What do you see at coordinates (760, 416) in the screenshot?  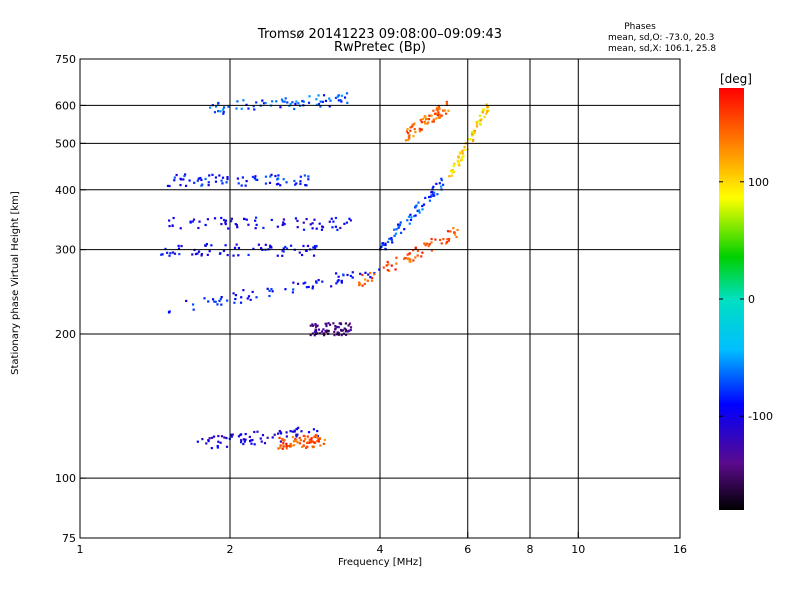 I see `colorbar-tick-label: -100` at bounding box center [760, 416].